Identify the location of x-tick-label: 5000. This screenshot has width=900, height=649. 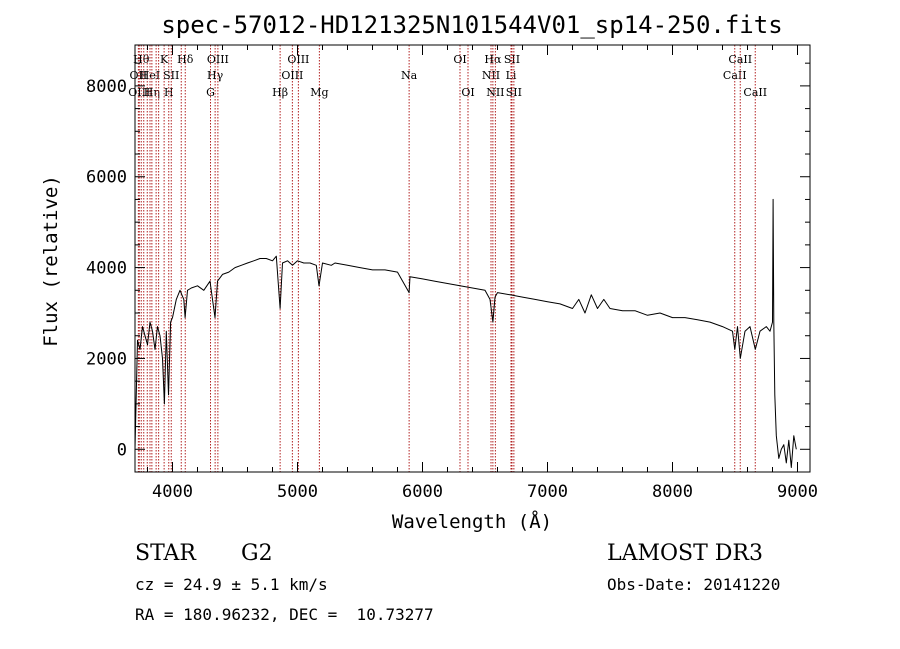
(297, 492).